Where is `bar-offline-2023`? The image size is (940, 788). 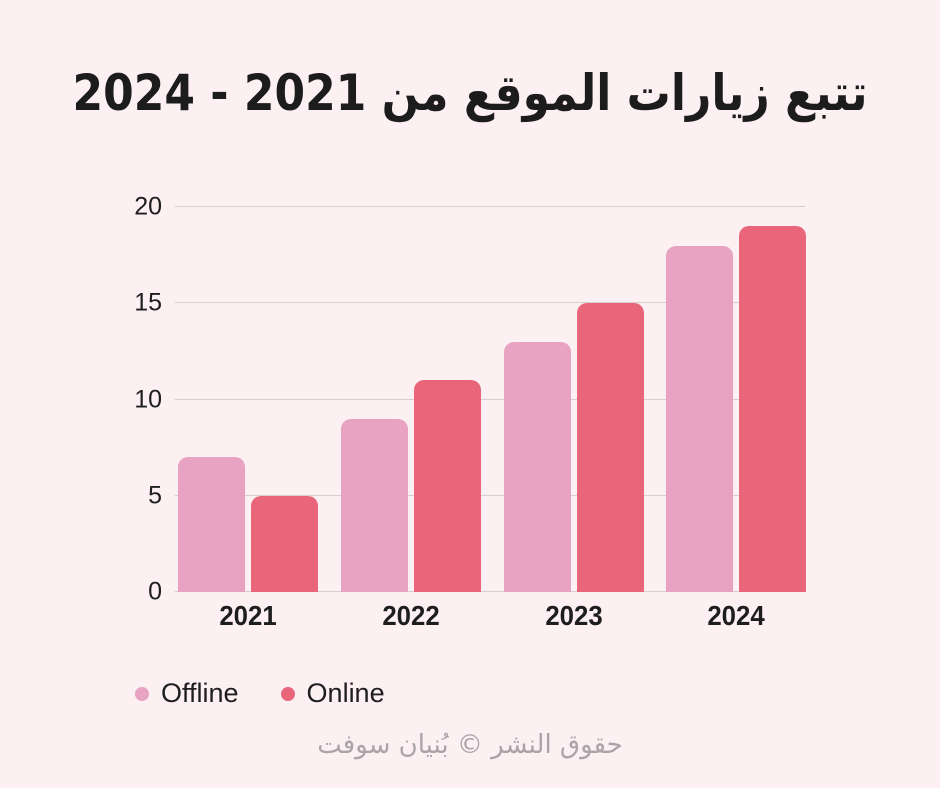 bar-offline-2023 is located at coordinates (537, 466).